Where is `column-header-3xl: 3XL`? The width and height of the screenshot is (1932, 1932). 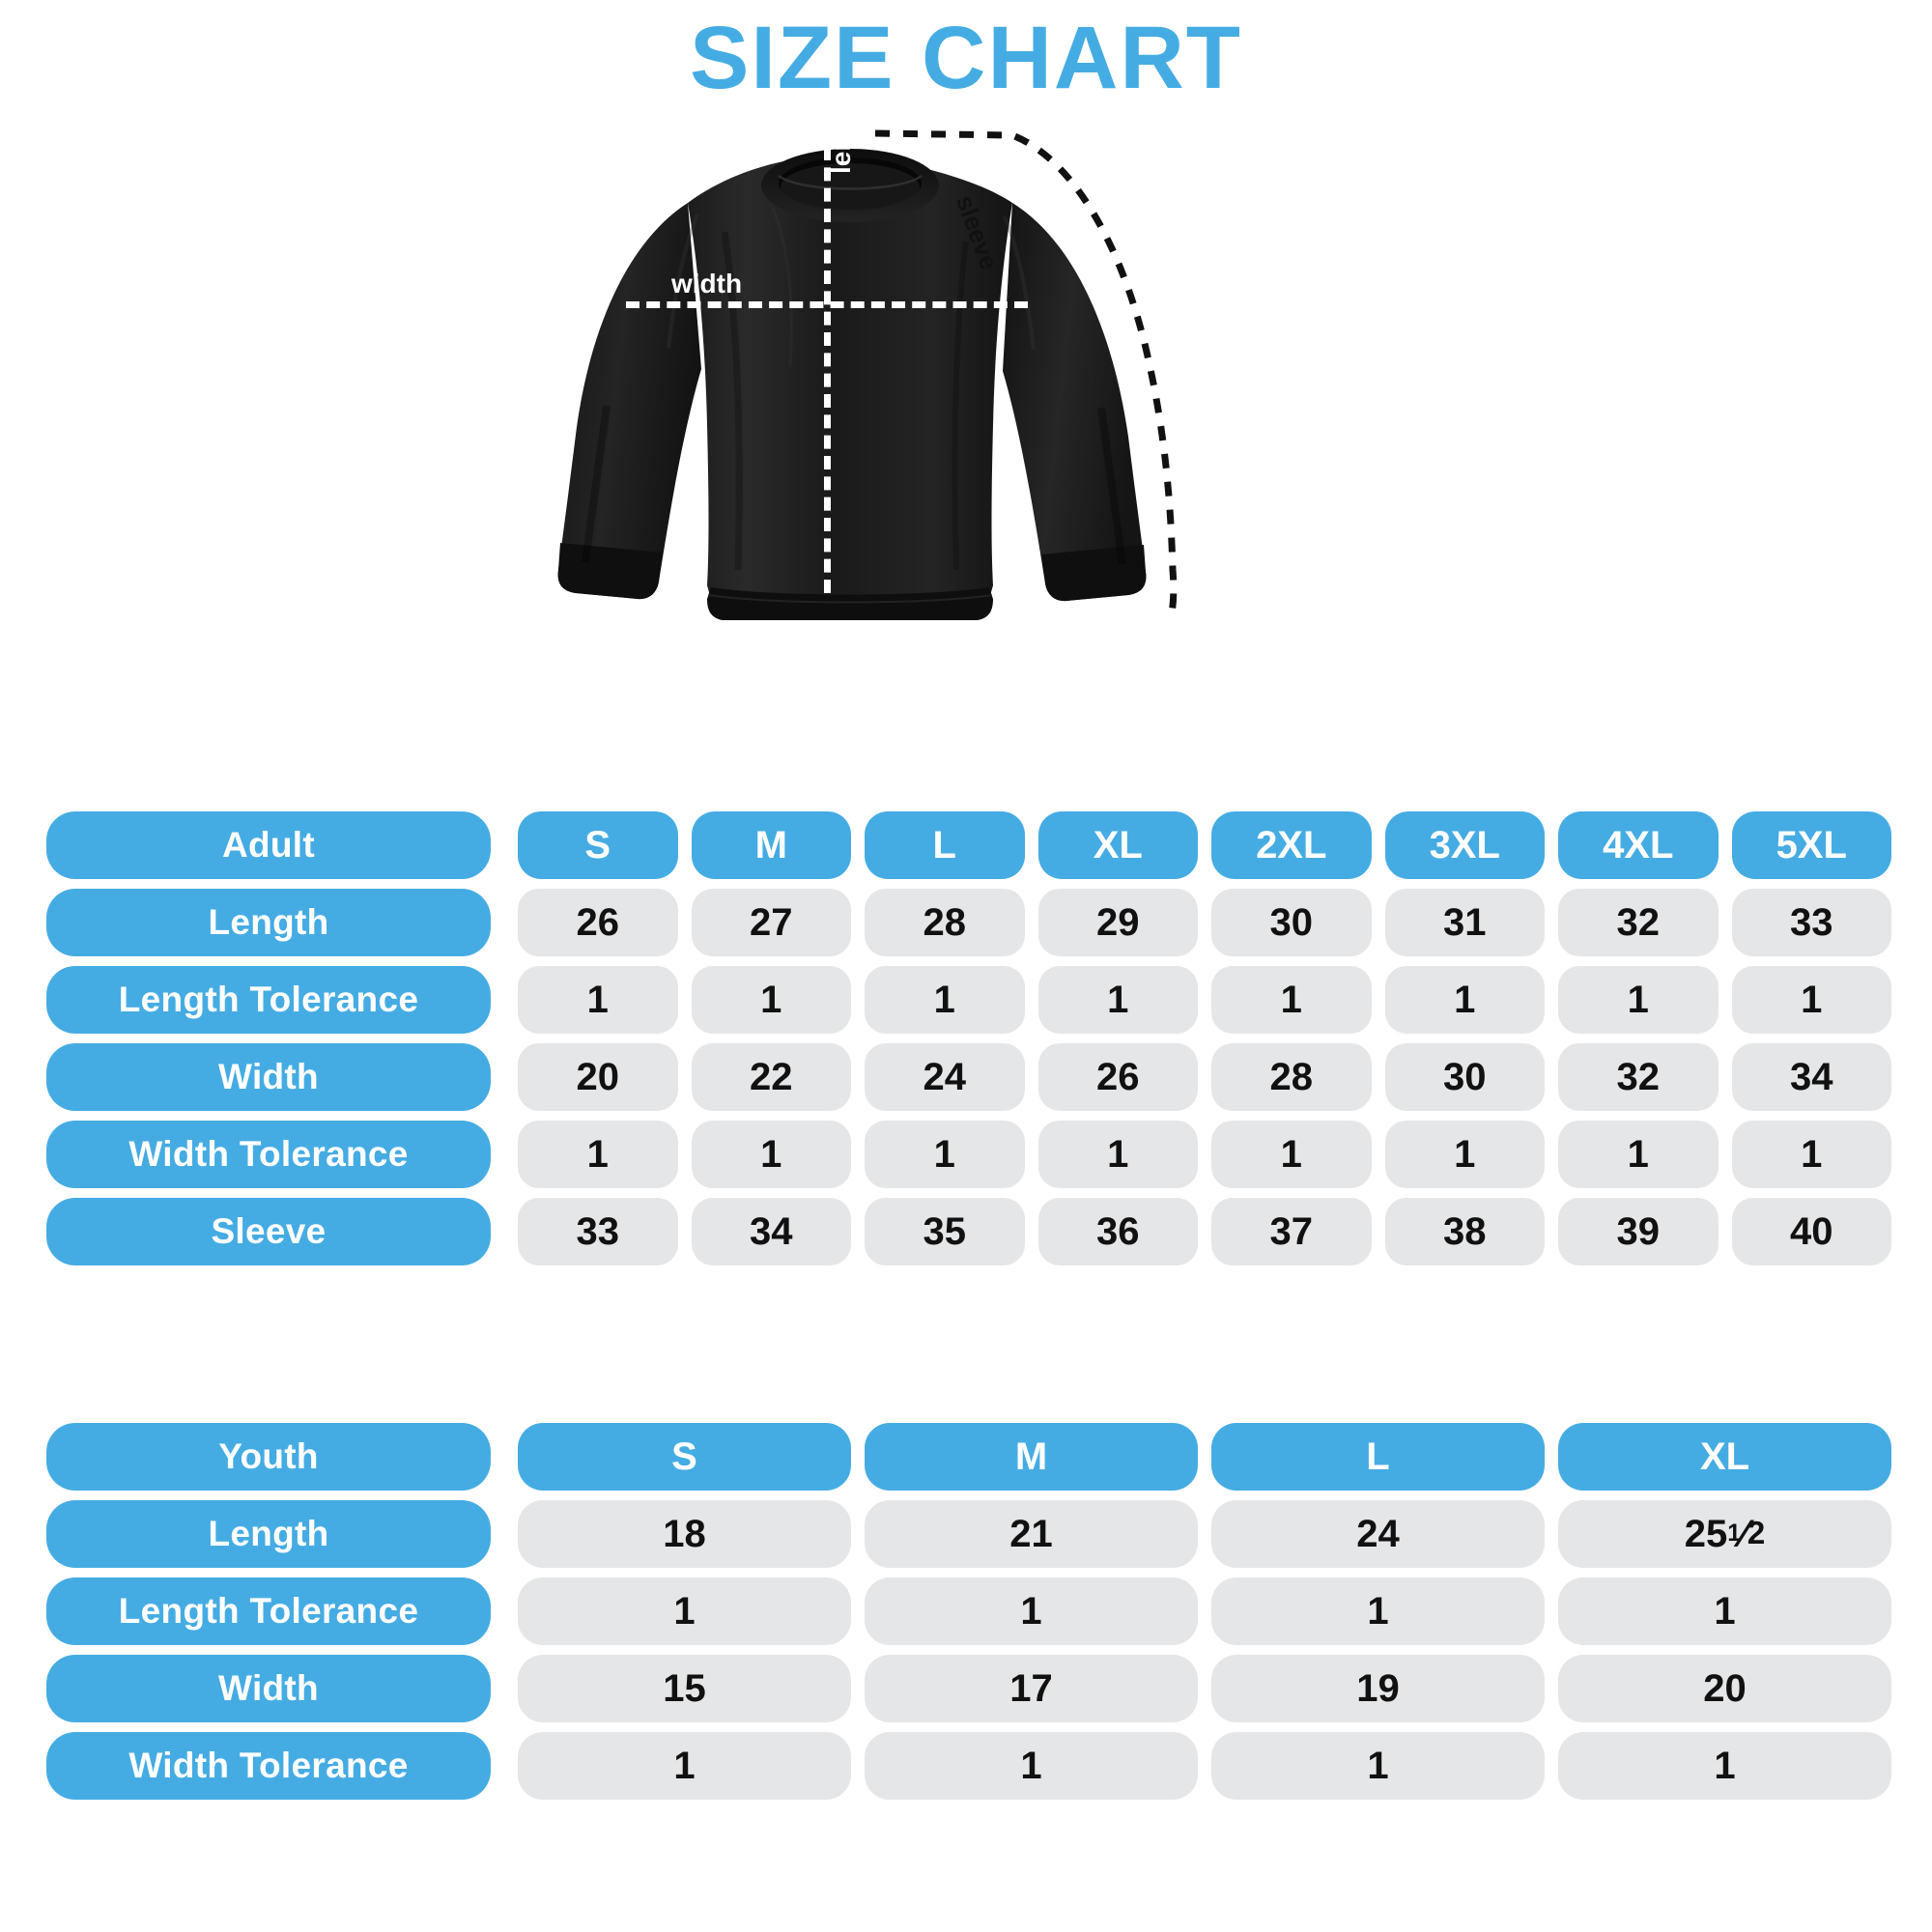
column-header-3xl: 3XL is located at coordinates (1464, 845).